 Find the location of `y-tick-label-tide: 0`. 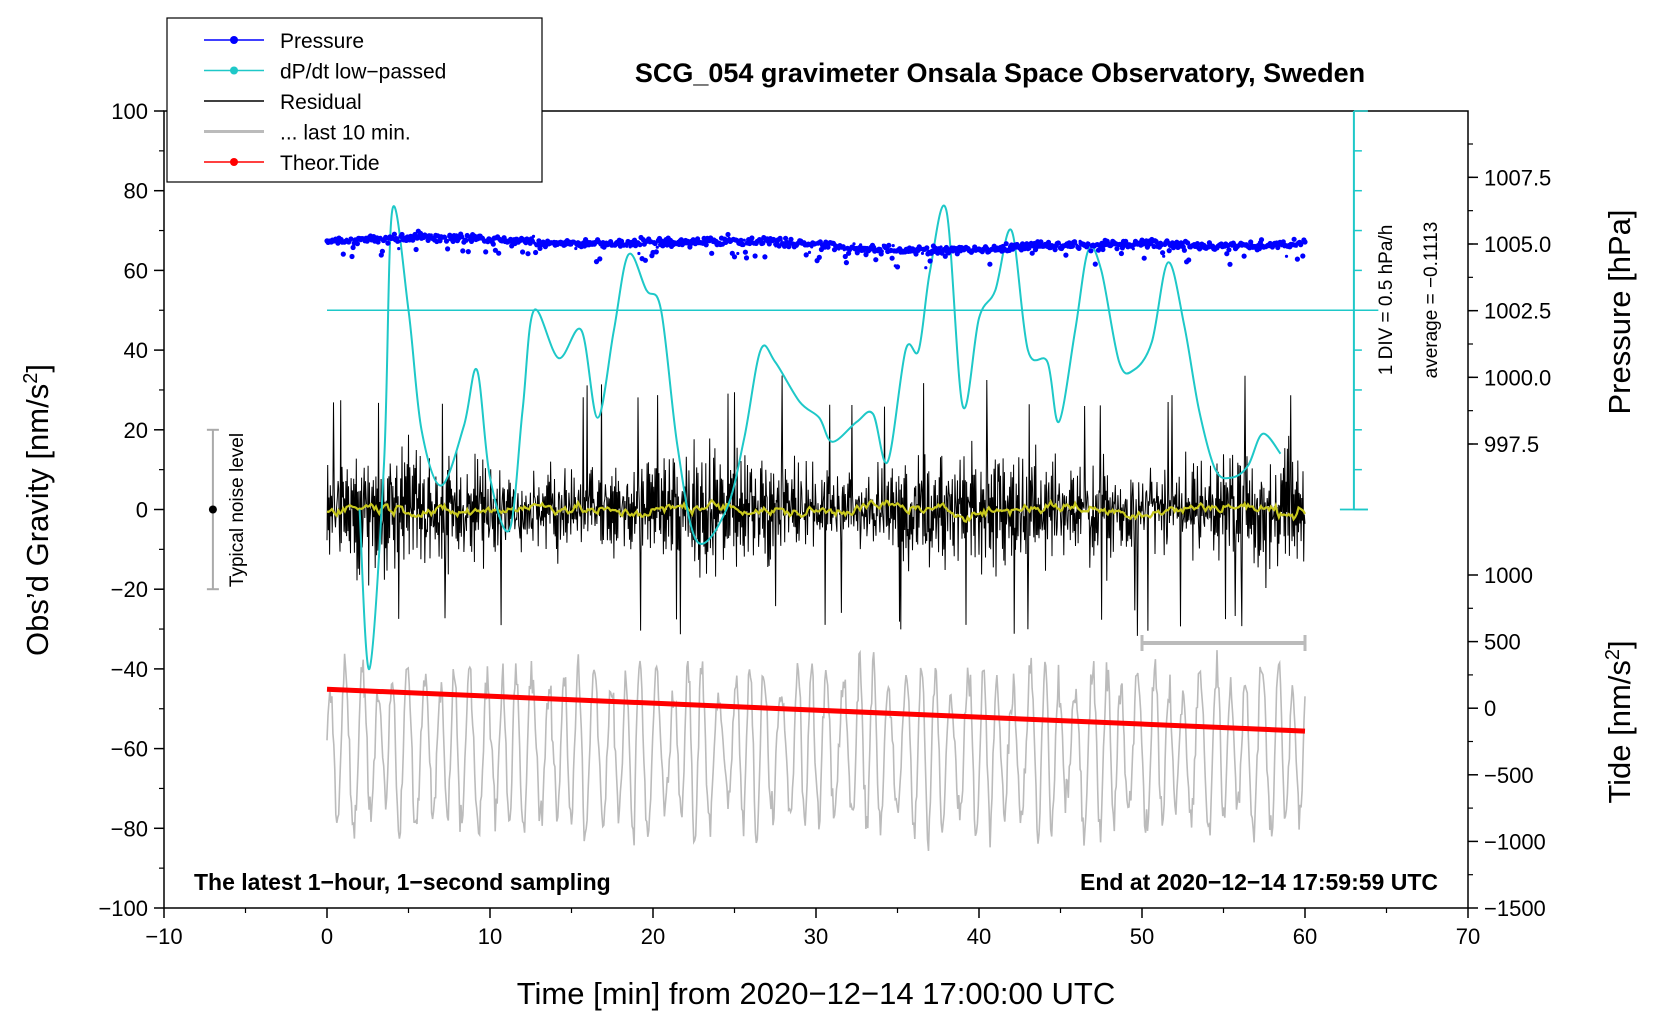

y-tick-label-tide: 0 is located at coordinates (1490, 708).